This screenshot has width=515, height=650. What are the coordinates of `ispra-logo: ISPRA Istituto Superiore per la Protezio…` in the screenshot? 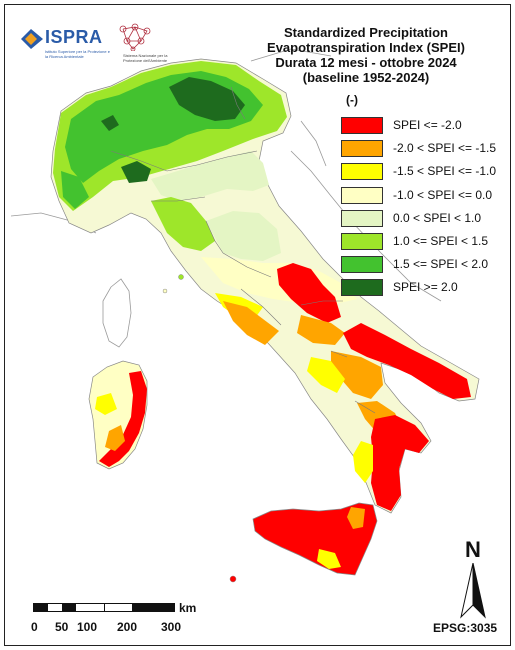 It's located at (64, 47).